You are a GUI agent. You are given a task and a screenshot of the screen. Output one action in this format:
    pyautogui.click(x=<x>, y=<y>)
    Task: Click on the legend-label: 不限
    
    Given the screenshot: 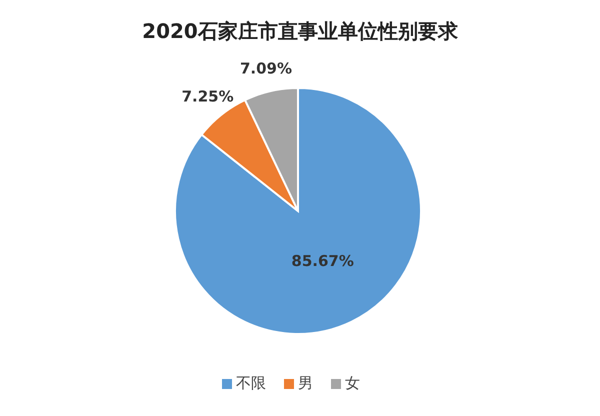 What is the action you would take?
    pyautogui.click(x=251, y=383)
    